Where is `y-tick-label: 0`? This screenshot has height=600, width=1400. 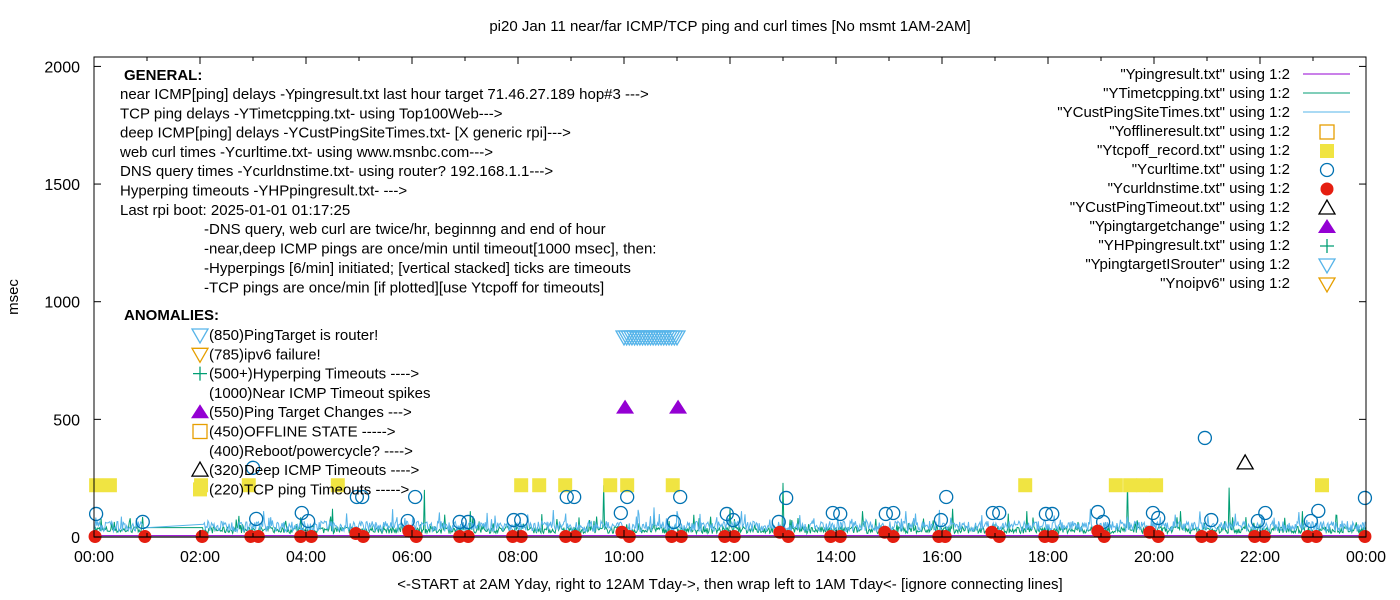 y-tick-label: 0 is located at coordinates (75, 538).